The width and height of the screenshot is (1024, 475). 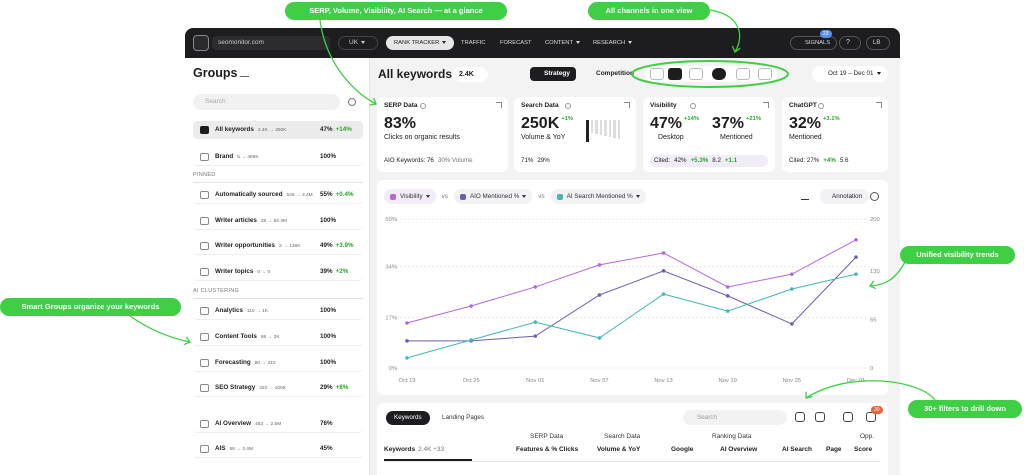 What do you see at coordinates (547, 124) in the screenshot?
I see `metric: 250K +1%` at bounding box center [547, 124].